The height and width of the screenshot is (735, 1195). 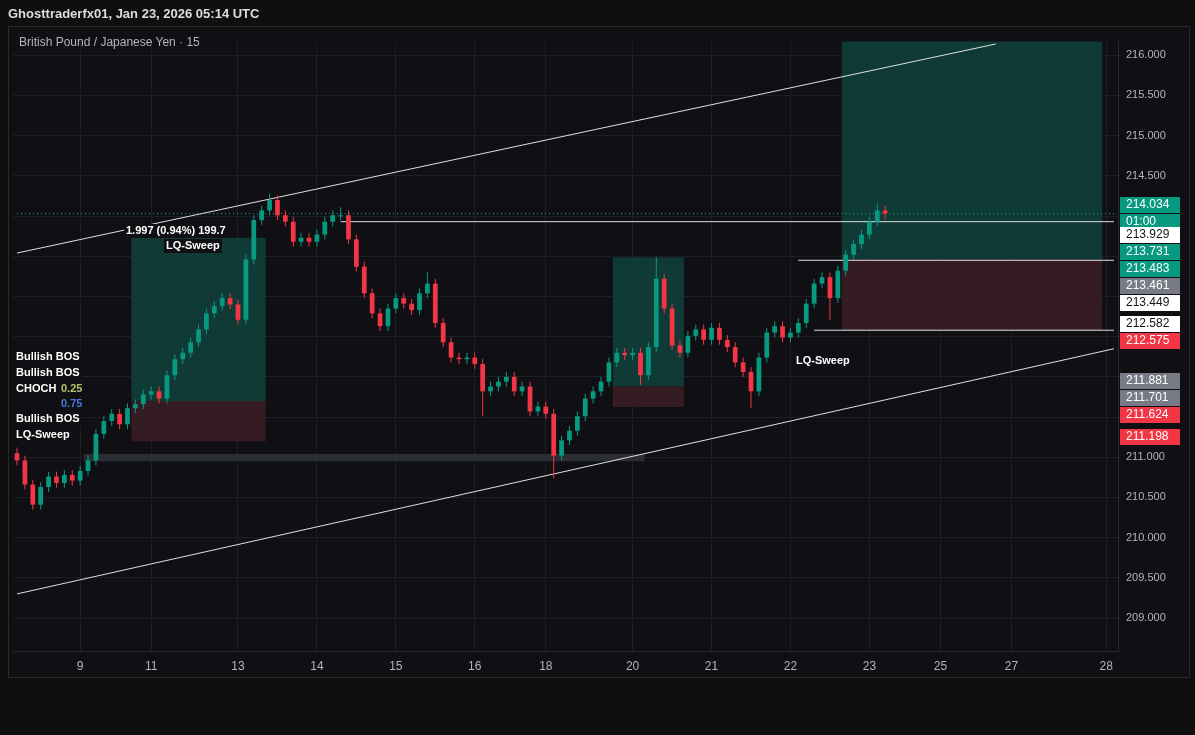 What do you see at coordinates (72, 403) in the screenshot?
I see `annotation: 0.75` at bounding box center [72, 403].